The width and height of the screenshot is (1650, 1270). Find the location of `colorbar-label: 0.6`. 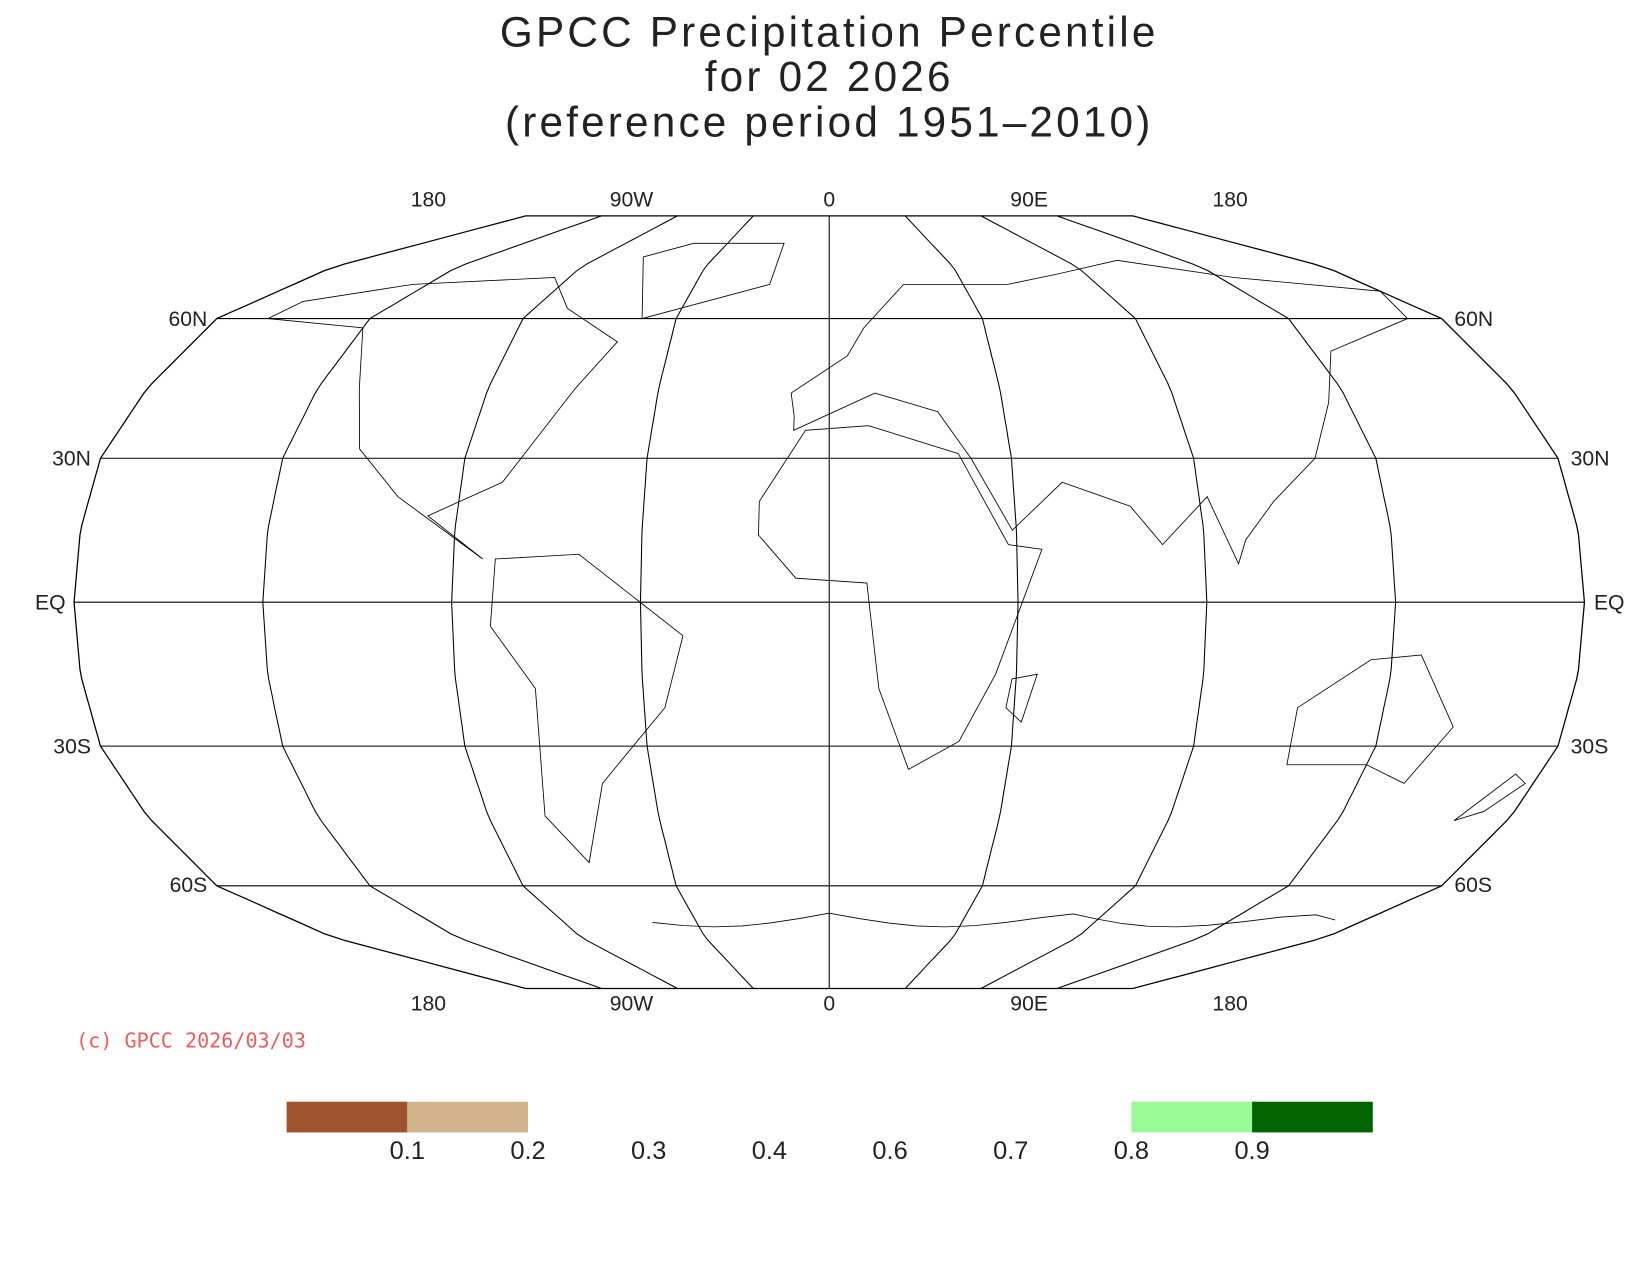

colorbar-label: 0.6 is located at coordinates (889, 1151).